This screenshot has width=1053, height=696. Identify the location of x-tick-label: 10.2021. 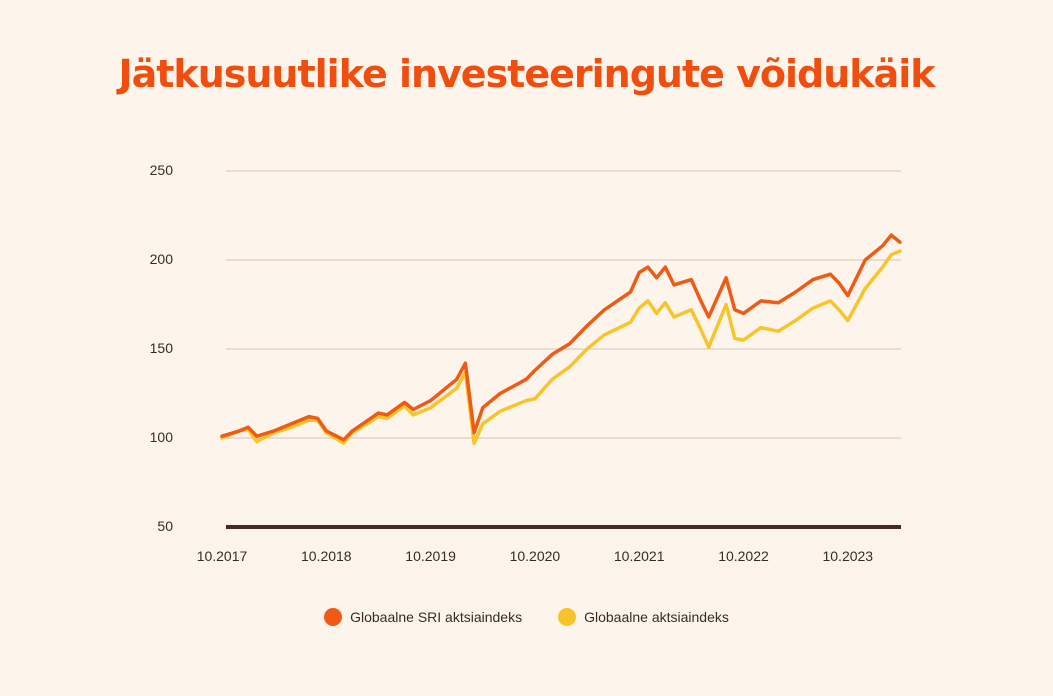
(639, 556).